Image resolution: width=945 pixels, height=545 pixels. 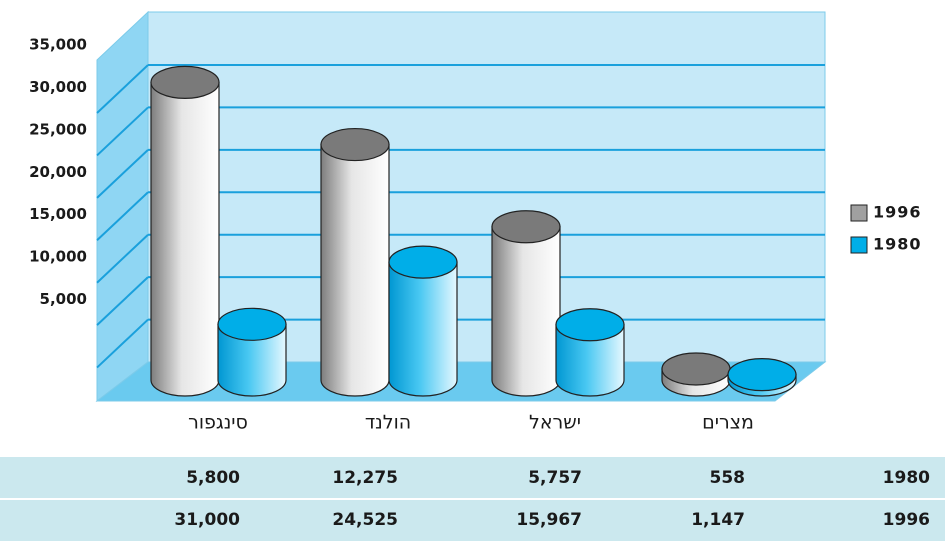 I want to click on y-tick-label: 30,000, so click(x=58, y=87).